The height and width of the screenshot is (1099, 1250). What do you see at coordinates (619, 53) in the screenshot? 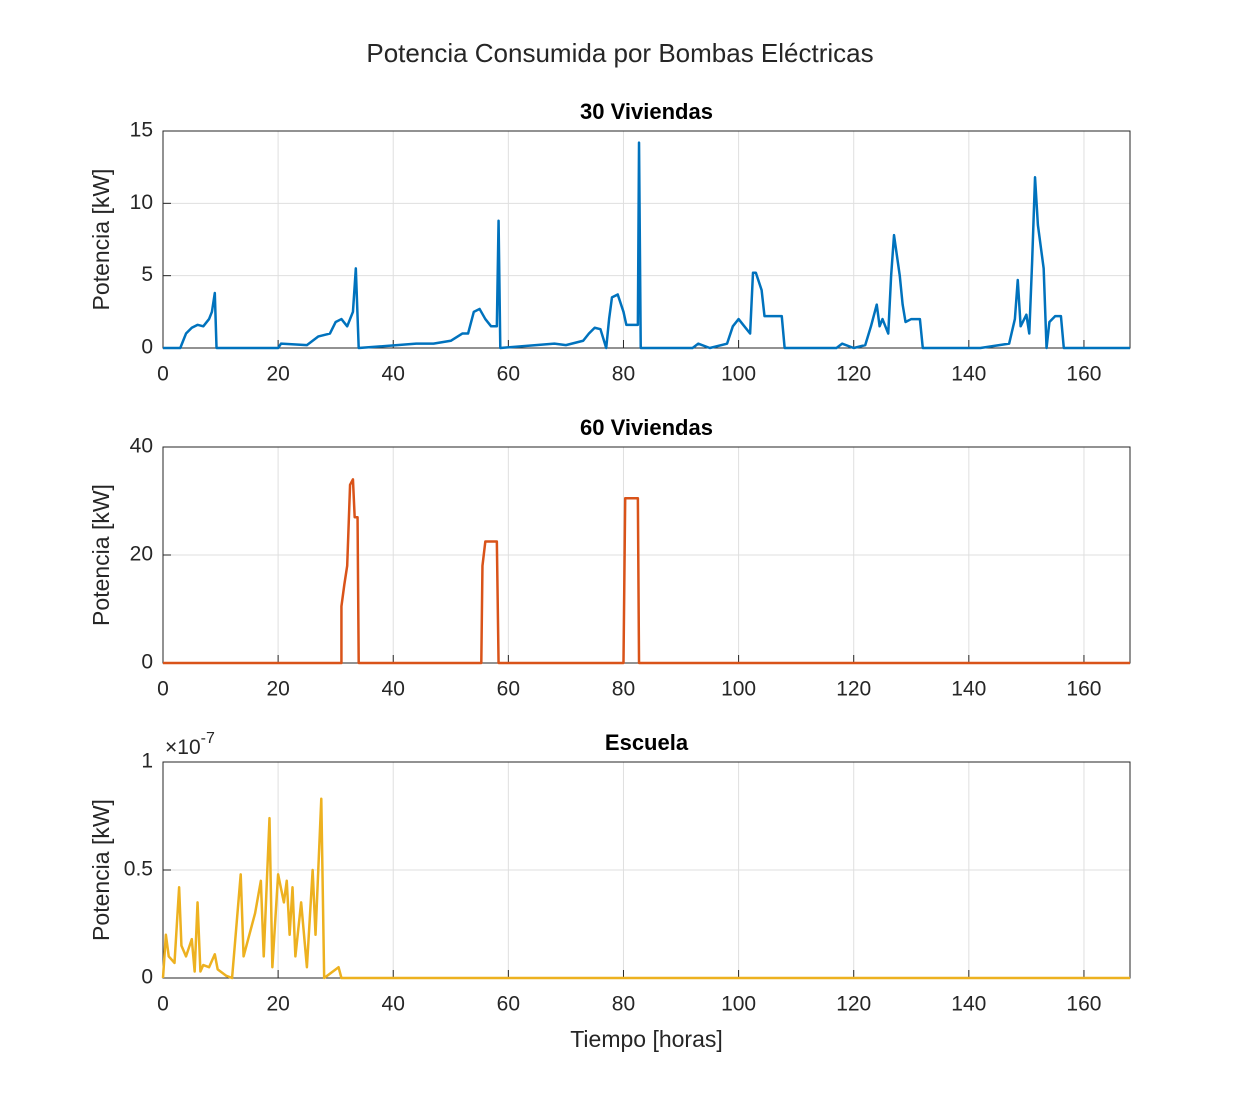
I see `figure-title: Potencia Consumida por Bombas Eléctricas` at bounding box center [619, 53].